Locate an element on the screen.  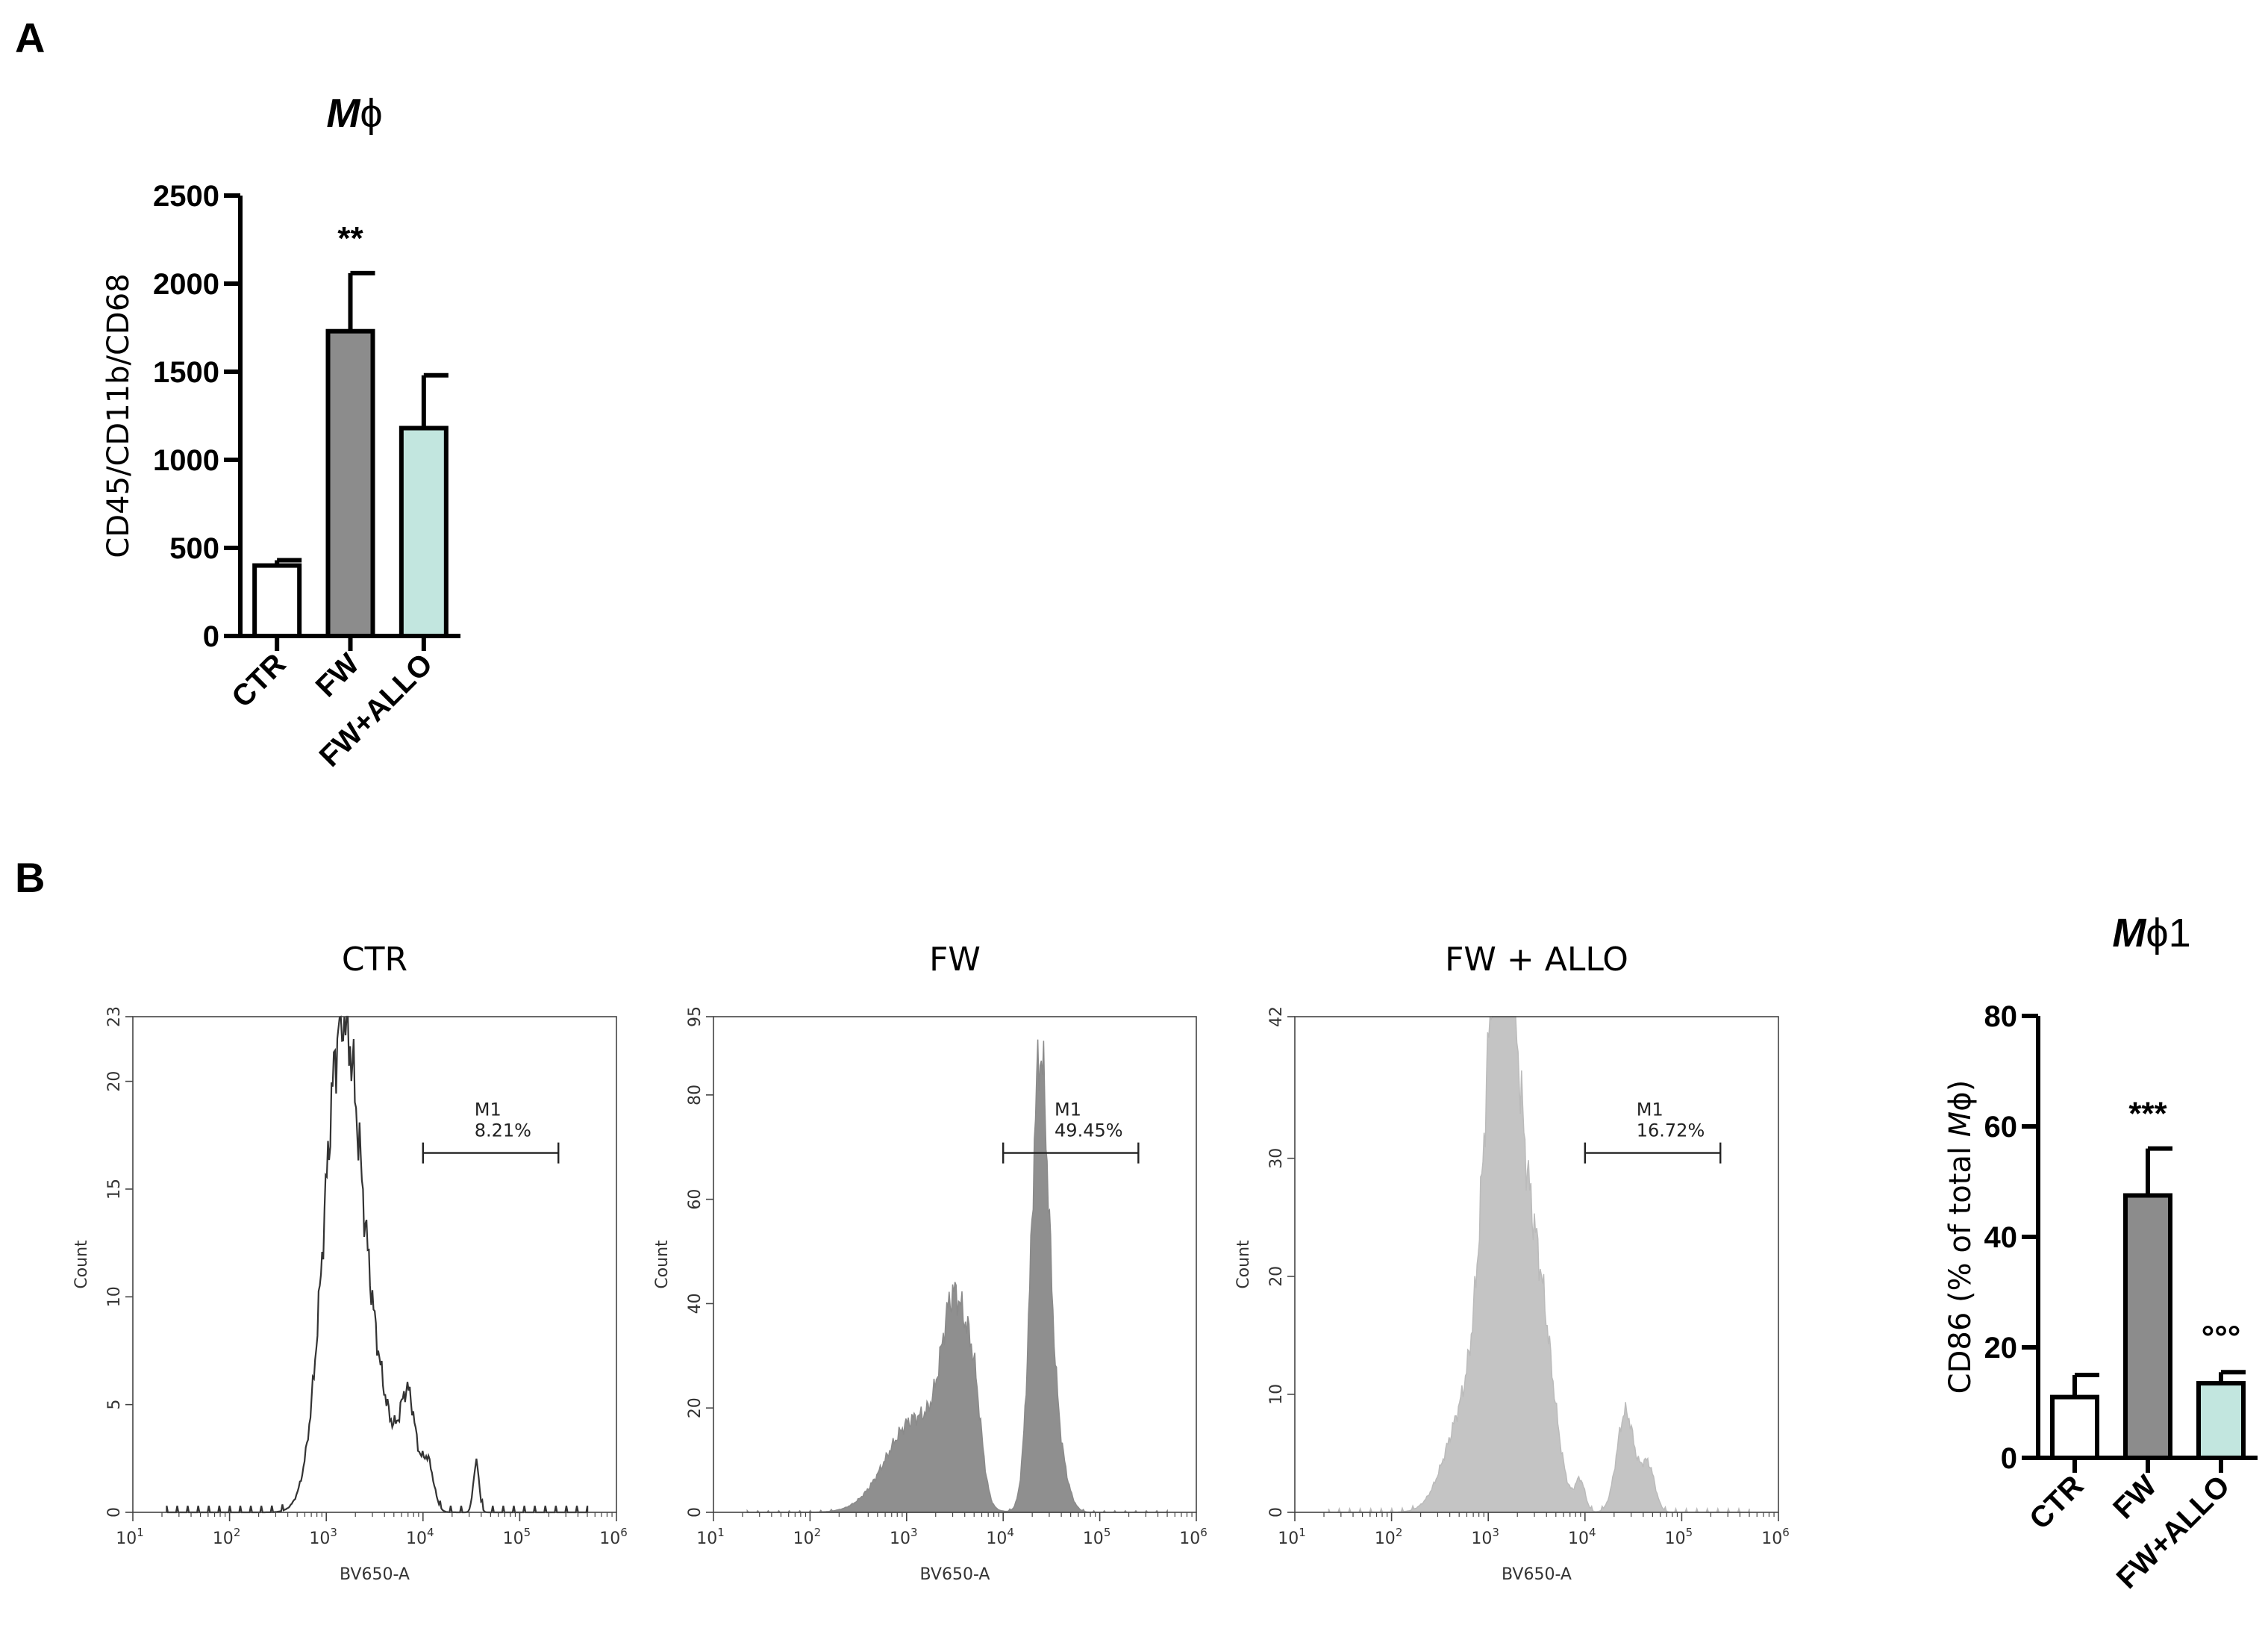
y-tick-label: 95 is located at coordinates (695, 1017).